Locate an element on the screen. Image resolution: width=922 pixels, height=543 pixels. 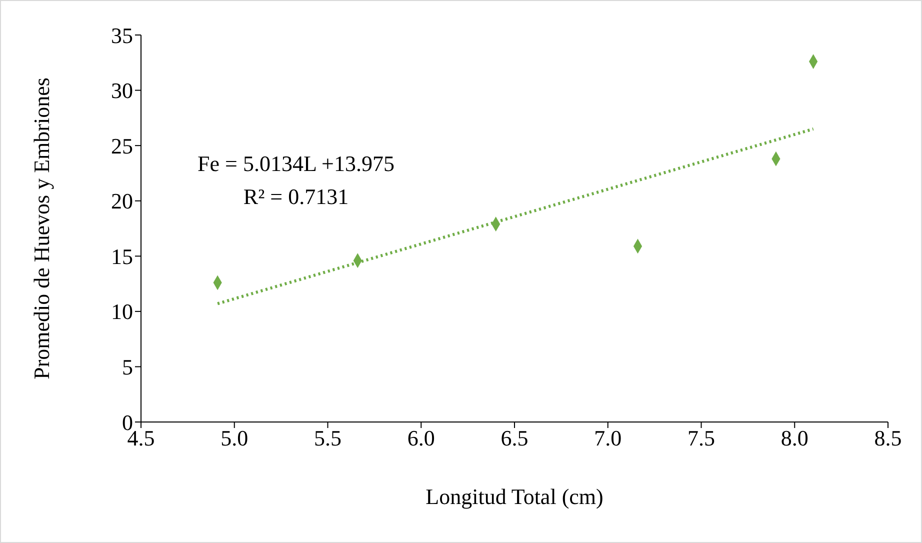
y-tick-label: 35 is located at coordinates (122, 35).